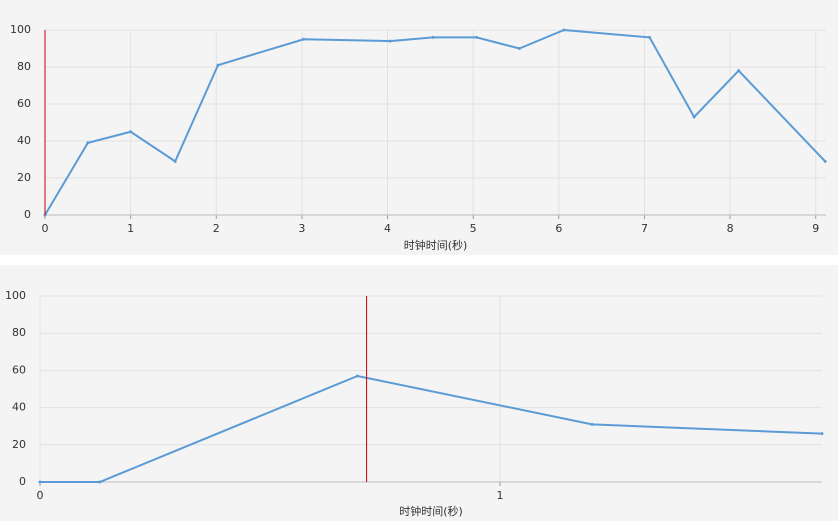 This screenshot has width=838, height=521. I want to click on x-tick-label: 6, so click(558, 228).